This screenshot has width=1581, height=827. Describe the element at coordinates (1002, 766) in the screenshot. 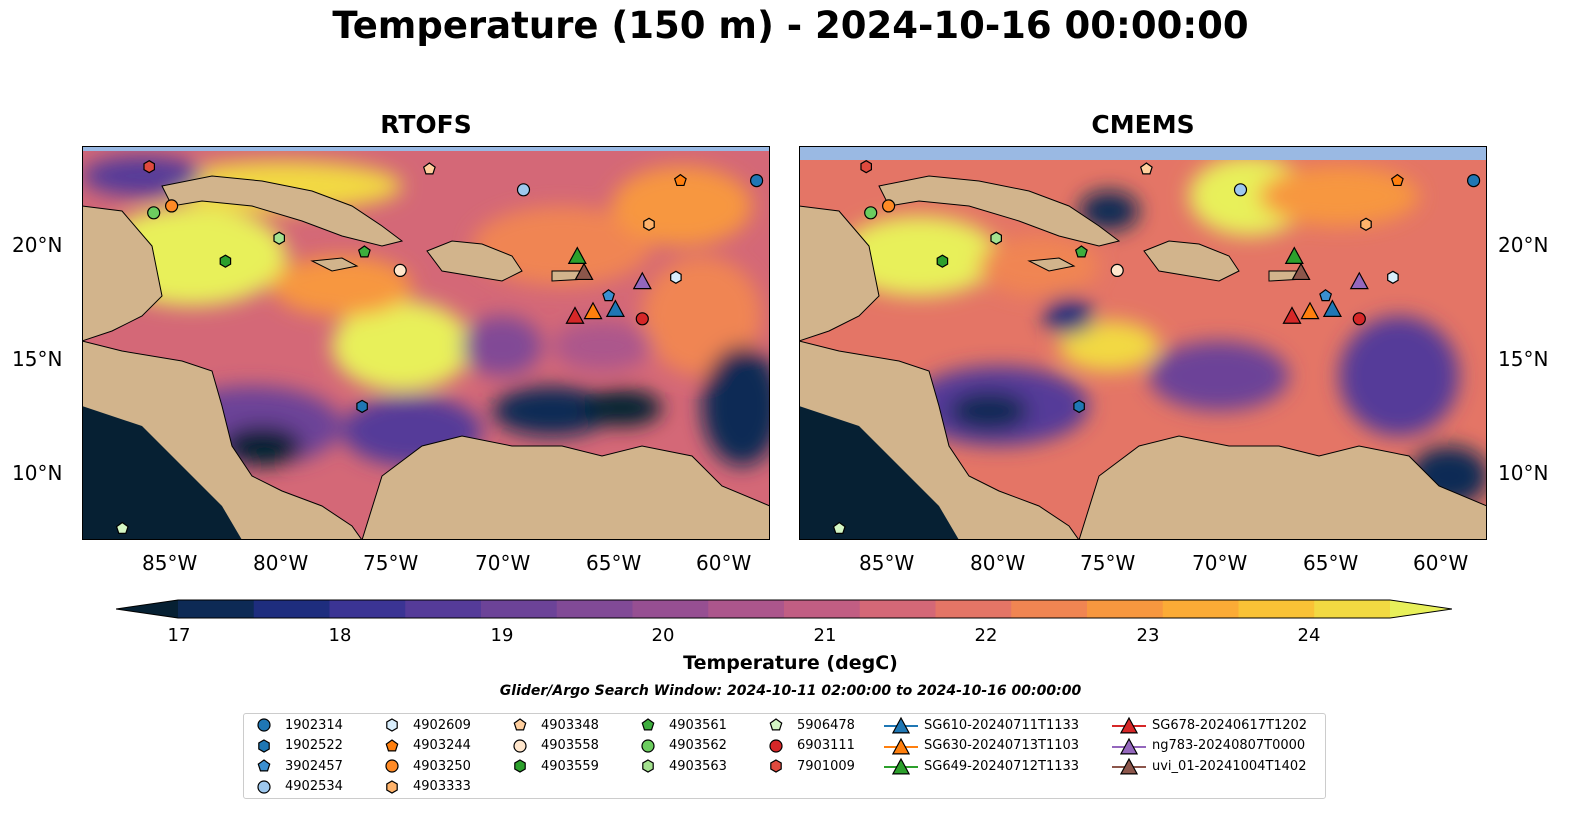

I see `legend-label: SG649-20240712T1133` at that location.